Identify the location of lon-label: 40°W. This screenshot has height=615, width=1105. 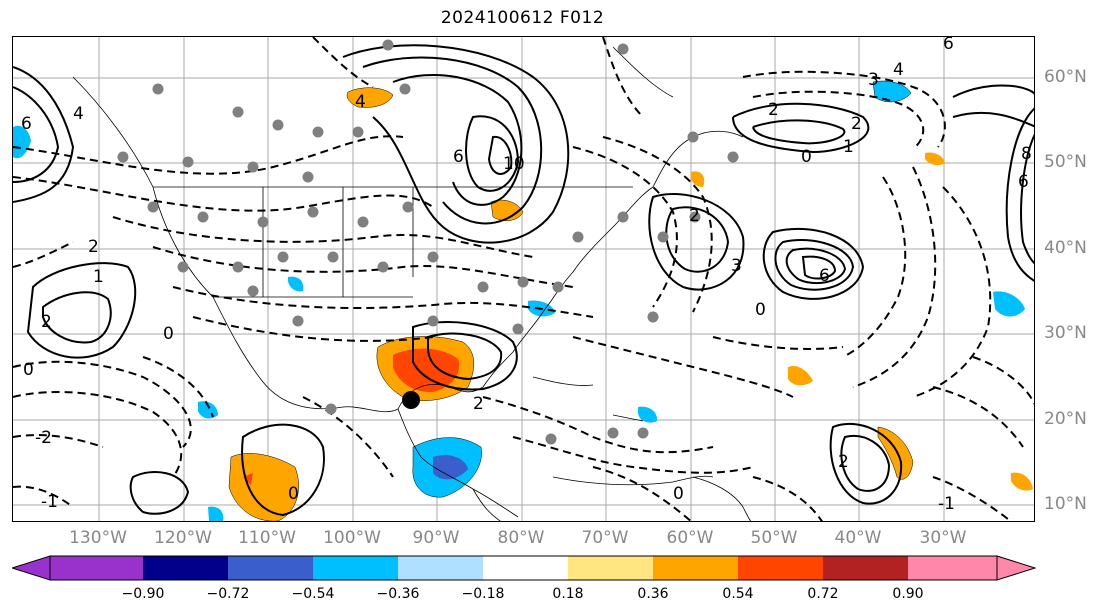
(858, 538).